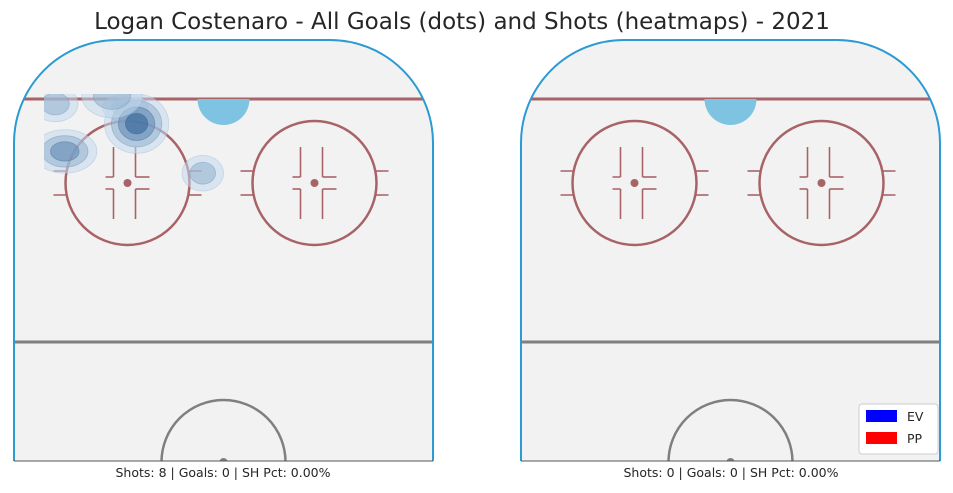  Describe the element at coordinates (915, 438) in the screenshot. I see `legend-label-pp: PP` at that location.